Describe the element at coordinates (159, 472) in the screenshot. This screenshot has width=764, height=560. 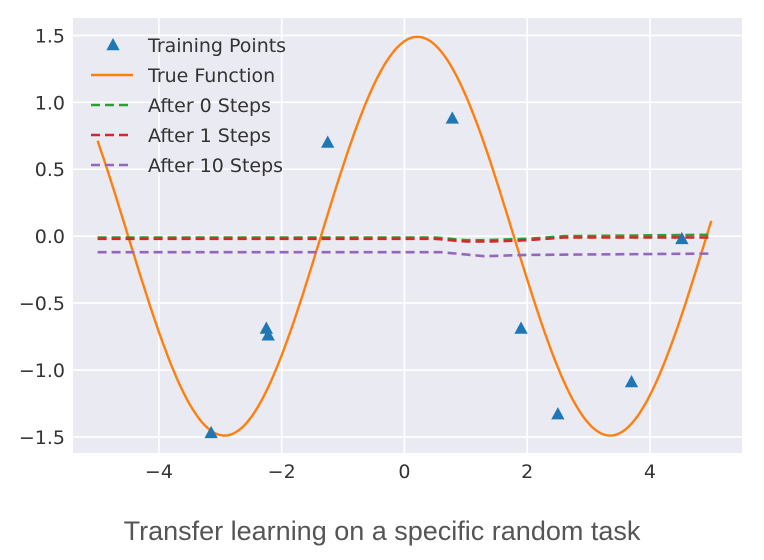
I see `x-tick-label: −4` at that location.